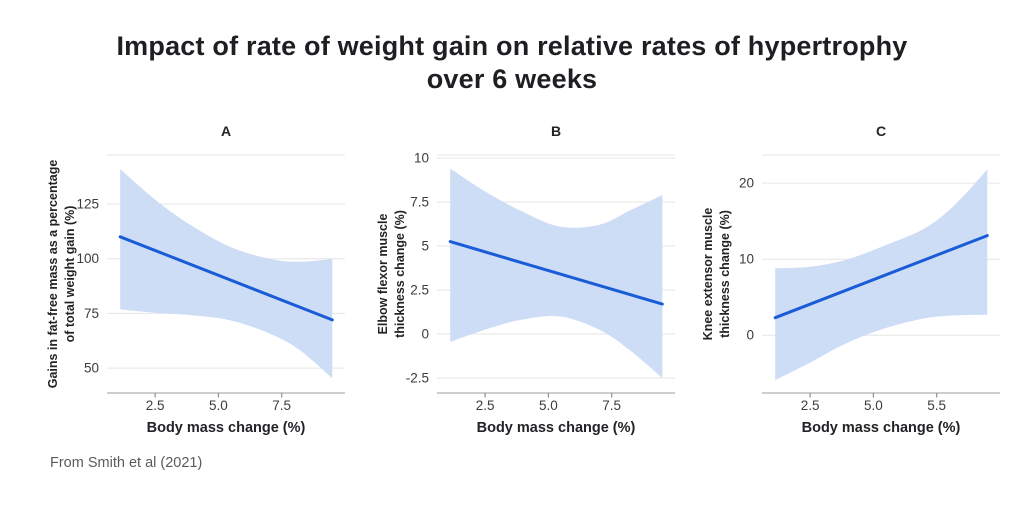 This screenshot has height=509, width=1024. What do you see at coordinates (87, 258) in the screenshot?
I see `y-tick-label: 100` at bounding box center [87, 258].